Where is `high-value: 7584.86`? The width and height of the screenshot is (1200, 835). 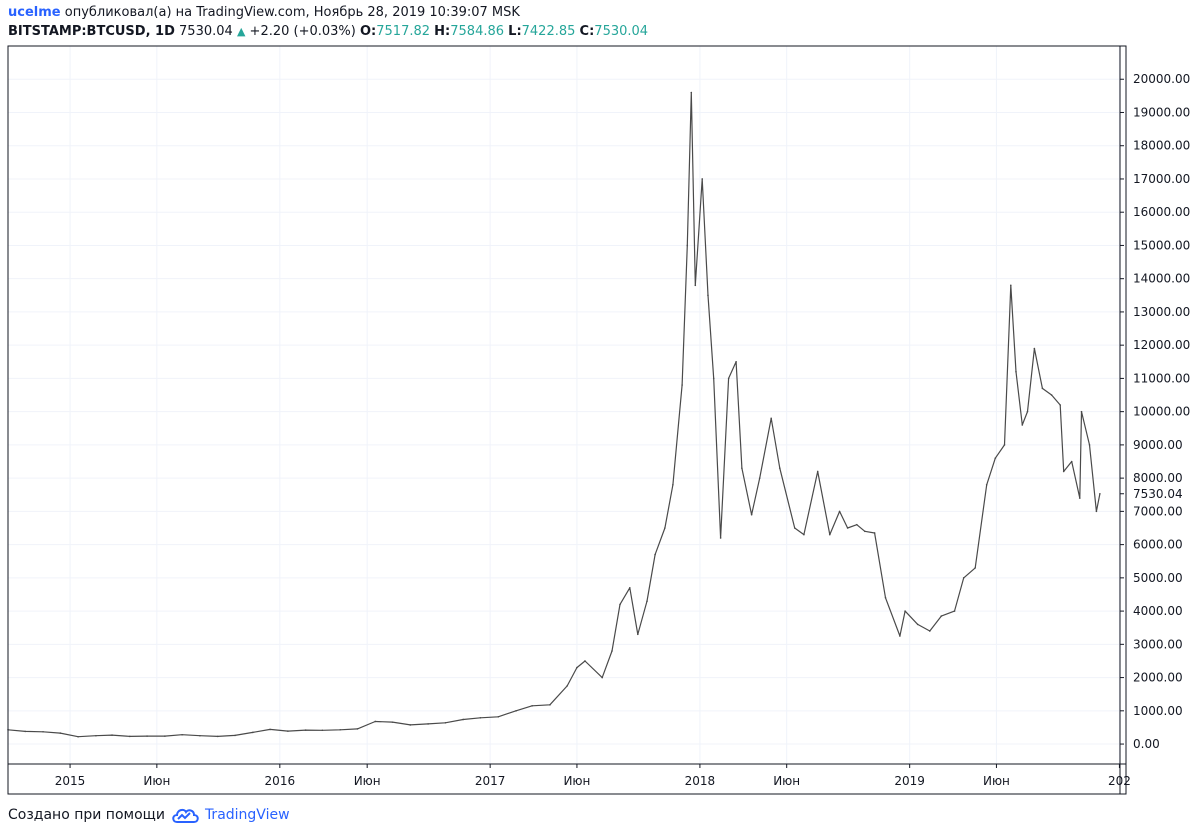
high-value: 7584.86 is located at coordinates (477, 31).